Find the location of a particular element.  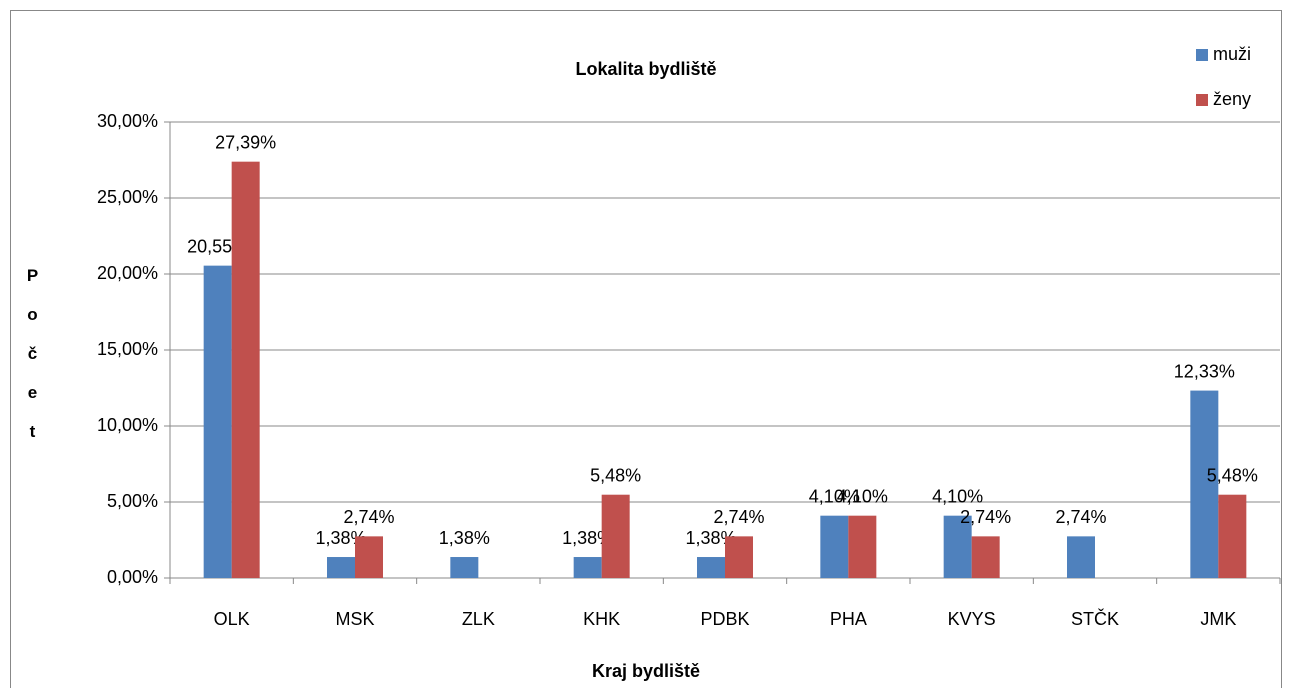

y-tick-label: 10,00% is located at coordinates (127, 425).